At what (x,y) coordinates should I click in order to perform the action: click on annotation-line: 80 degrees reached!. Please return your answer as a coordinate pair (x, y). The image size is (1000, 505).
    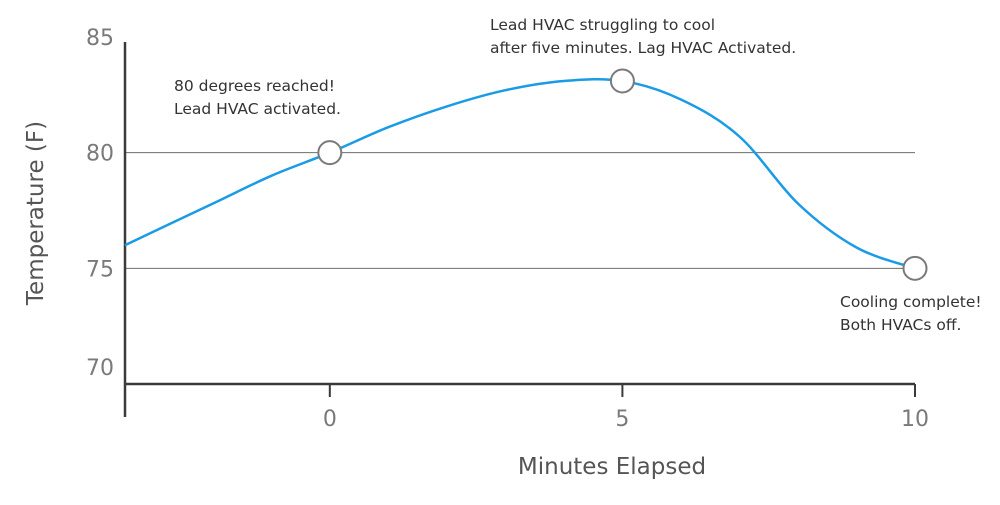
    Looking at the image, I should click on (254, 86).